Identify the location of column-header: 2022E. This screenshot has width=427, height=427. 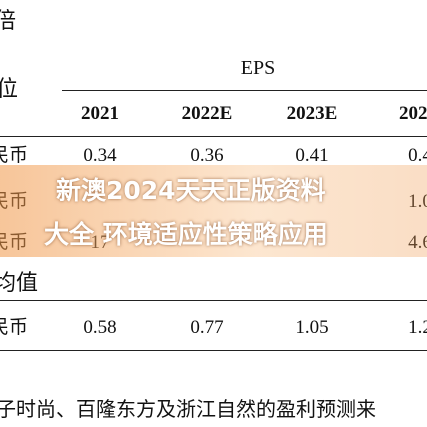
(207, 113).